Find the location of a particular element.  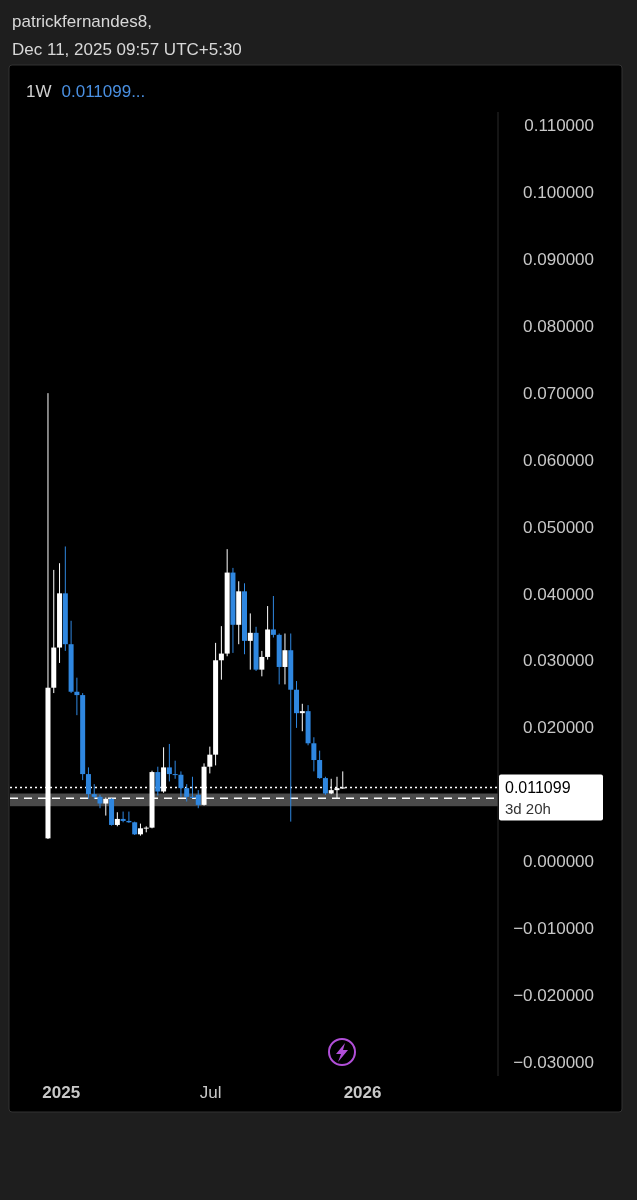

y-tick-label: 0.000000 is located at coordinates (558, 862).